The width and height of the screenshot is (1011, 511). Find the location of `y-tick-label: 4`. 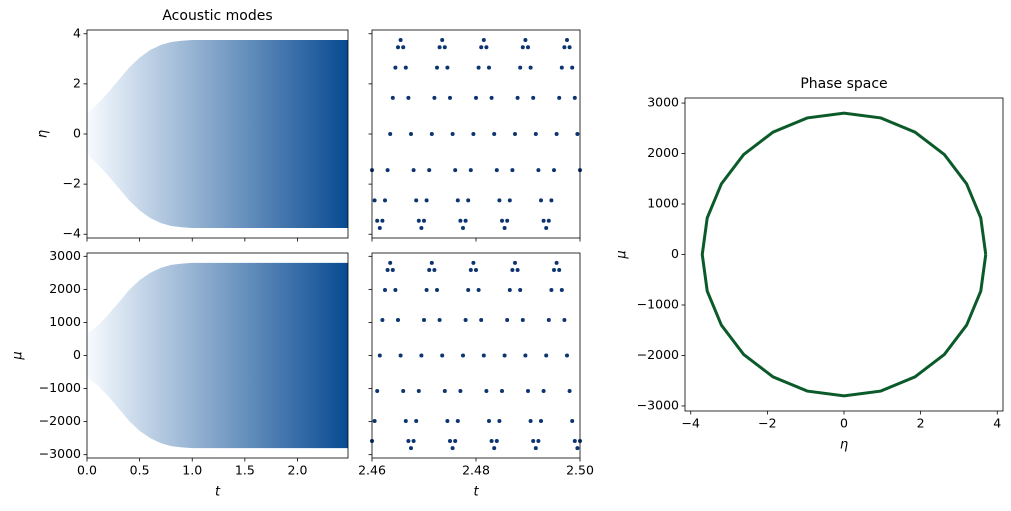

y-tick-label: 4 is located at coordinates (77, 32).